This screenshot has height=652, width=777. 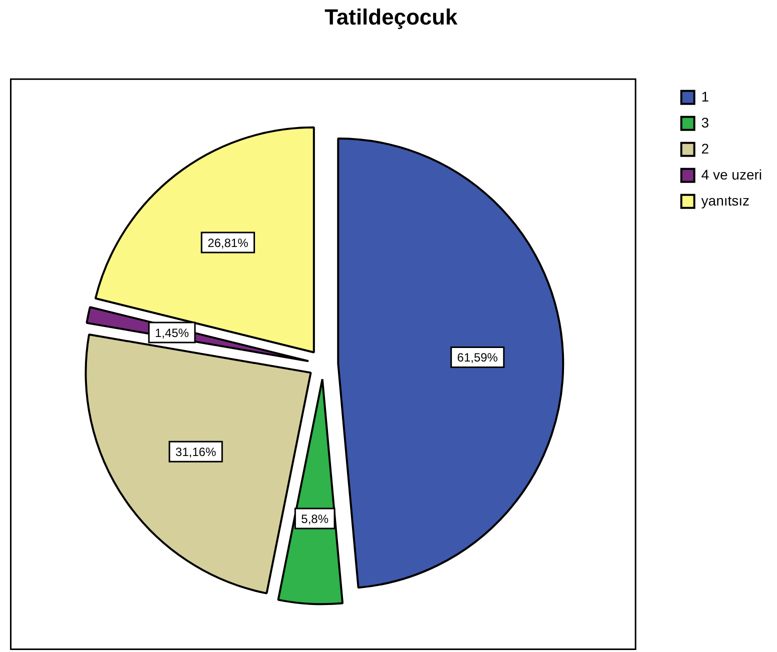 I want to click on legend-label: yanıtsız, so click(x=725, y=200).